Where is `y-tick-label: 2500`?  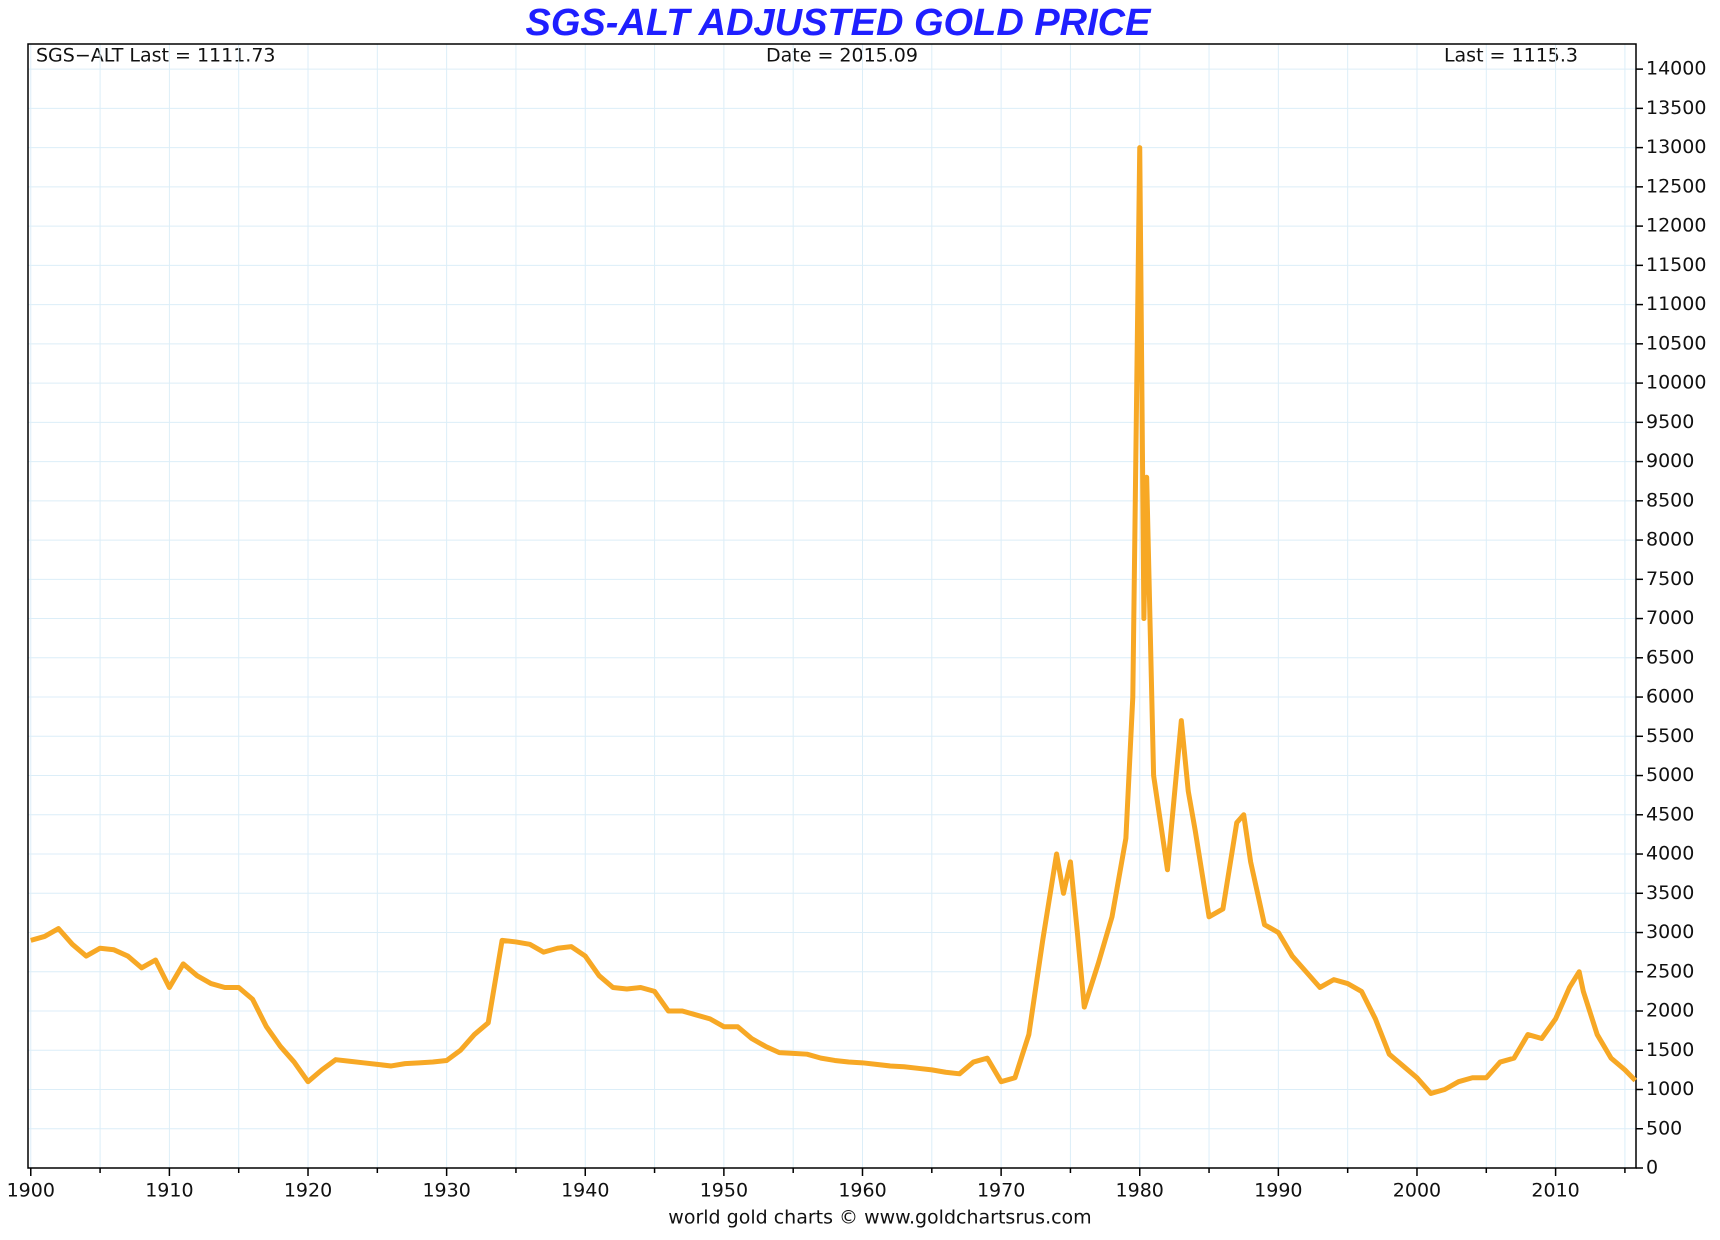
y-tick-label: 2500 is located at coordinates (1670, 971).